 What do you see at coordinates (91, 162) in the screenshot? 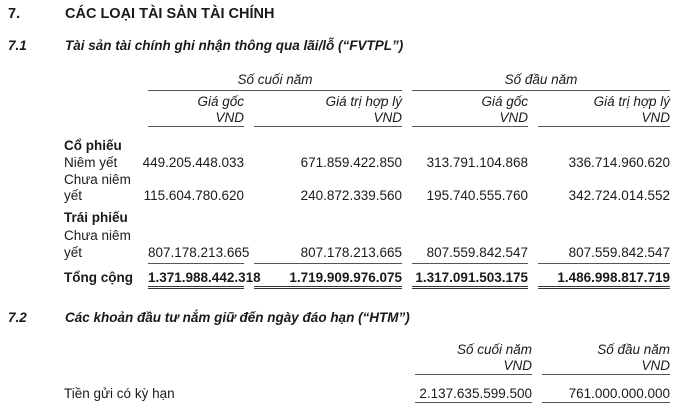
I see `listed-label: Niêm yết` at bounding box center [91, 162].